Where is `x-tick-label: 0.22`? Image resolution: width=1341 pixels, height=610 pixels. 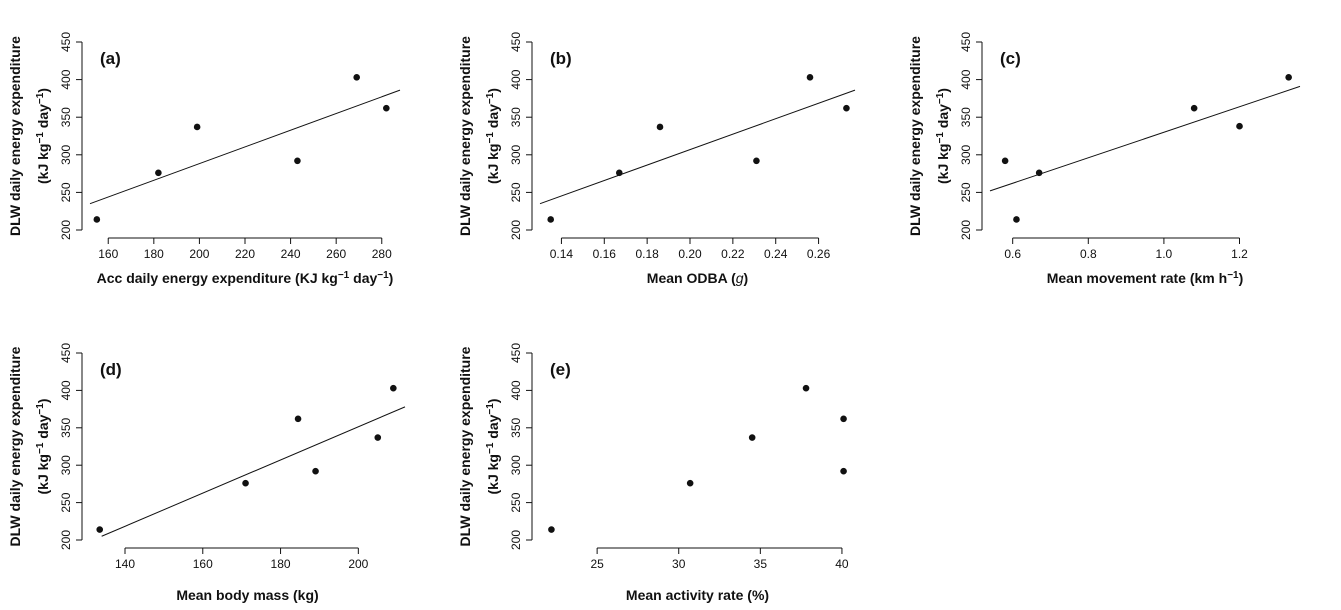
x-tick-label: 0.22 is located at coordinates (733, 254).